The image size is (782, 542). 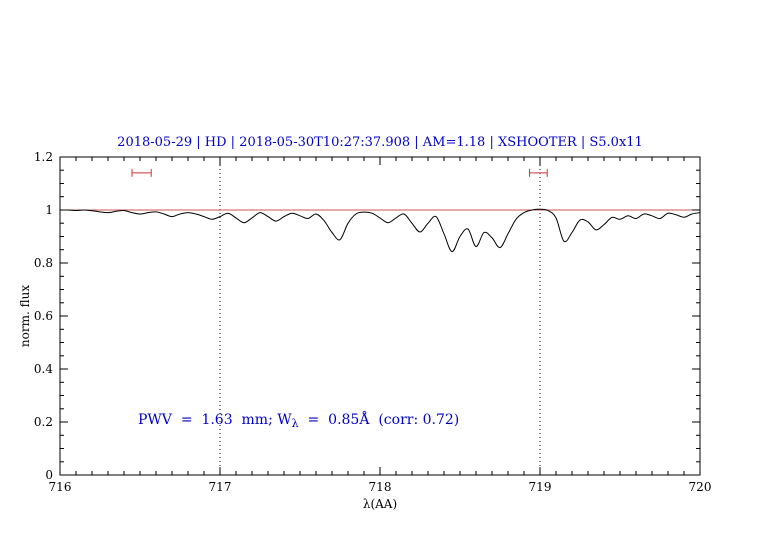 What do you see at coordinates (25, 316) in the screenshot?
I see `y-axis-label: norm. flux` at bounding box center [25, 316].